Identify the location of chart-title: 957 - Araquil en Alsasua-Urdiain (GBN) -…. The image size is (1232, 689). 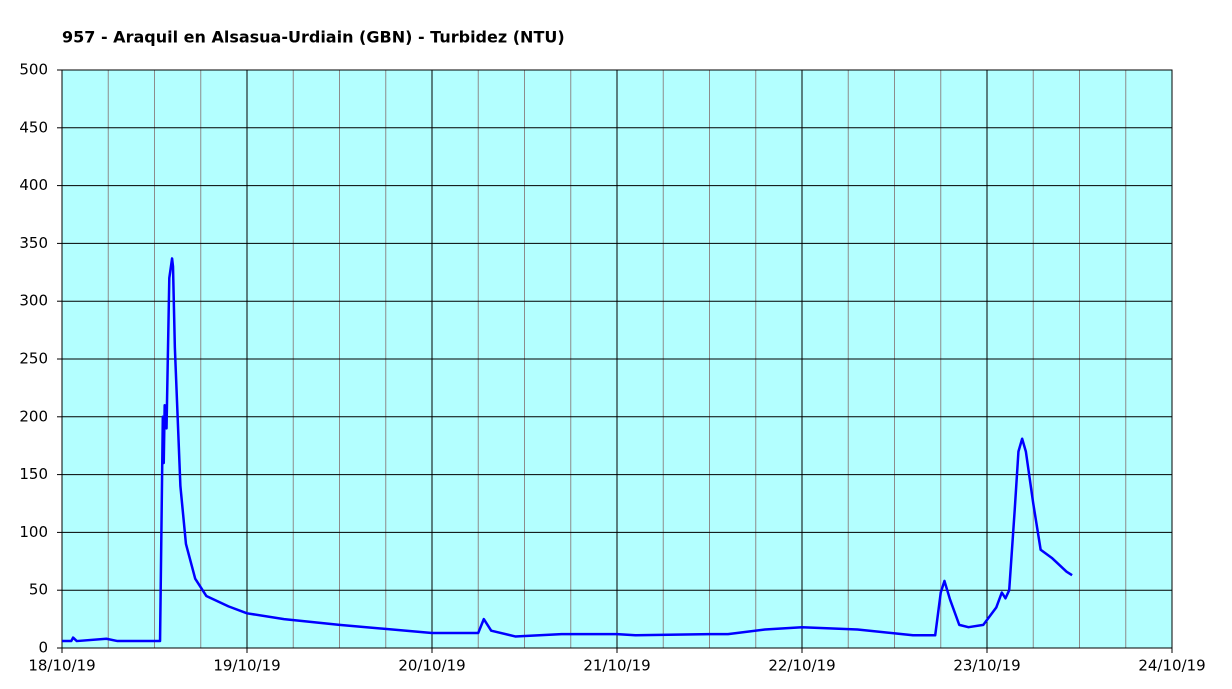
(313, 37).